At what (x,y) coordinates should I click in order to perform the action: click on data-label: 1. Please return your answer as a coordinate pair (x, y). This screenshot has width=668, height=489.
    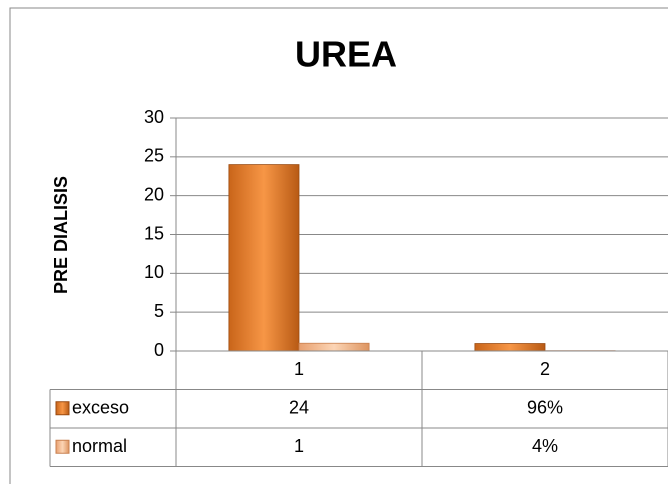
    Looking at the image, I should click on (299, 446).